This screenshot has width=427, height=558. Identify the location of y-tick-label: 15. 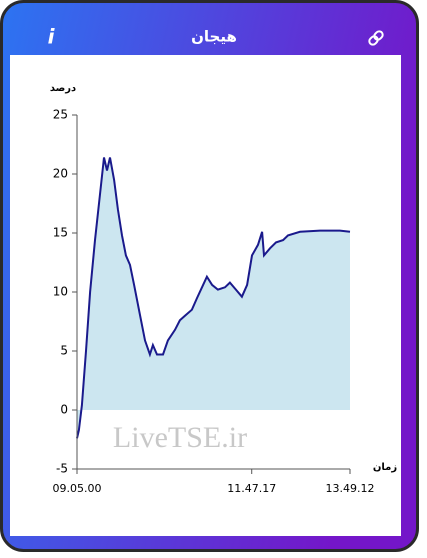
(60, 233).